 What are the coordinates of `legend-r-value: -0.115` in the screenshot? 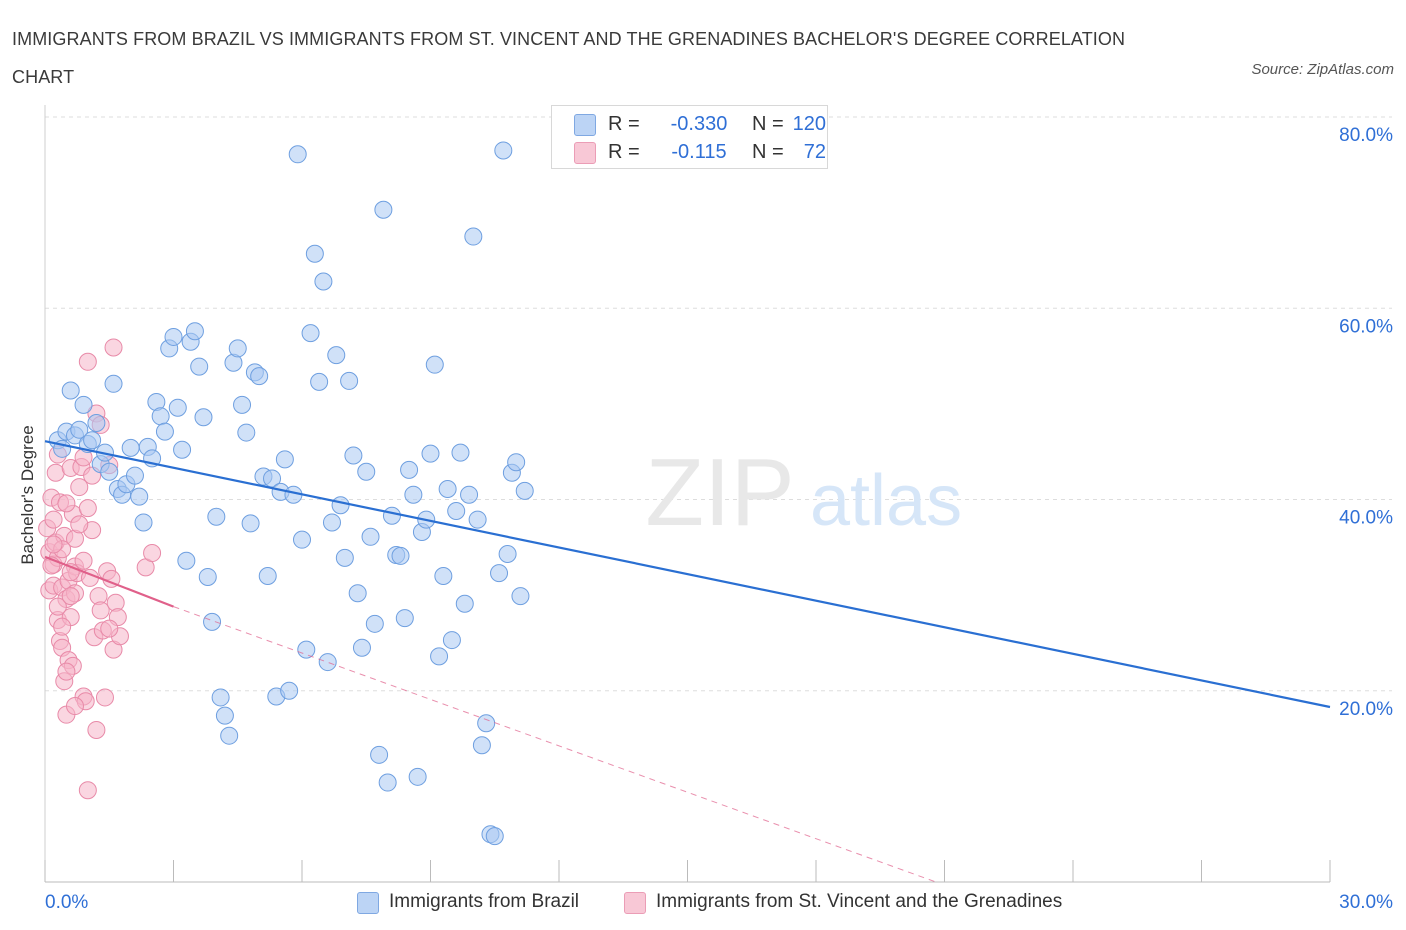 It's located at (699, 152).